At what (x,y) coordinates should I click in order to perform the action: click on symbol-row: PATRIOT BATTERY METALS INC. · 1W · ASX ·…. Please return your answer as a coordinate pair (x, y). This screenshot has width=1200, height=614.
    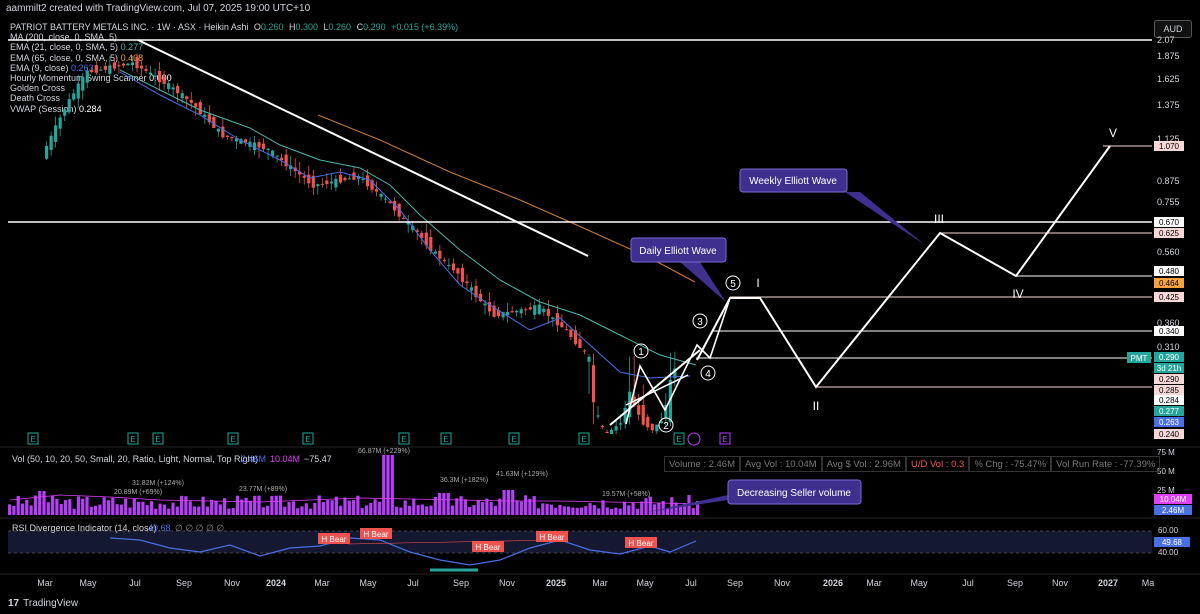
    Looking at the image, I should click on (234, 27).